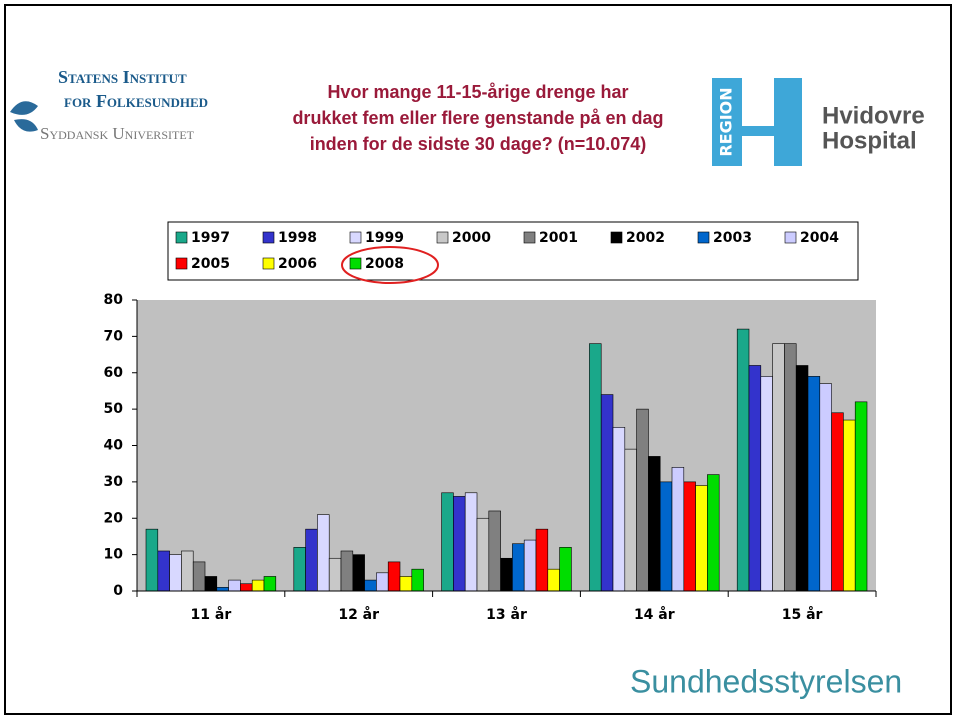 The height and width of the screenshot is (717, 954). What do you see at coordinates (210, 238) in the screenshot?
I see `legend-label: 1997` at bounding box center [210, 238].